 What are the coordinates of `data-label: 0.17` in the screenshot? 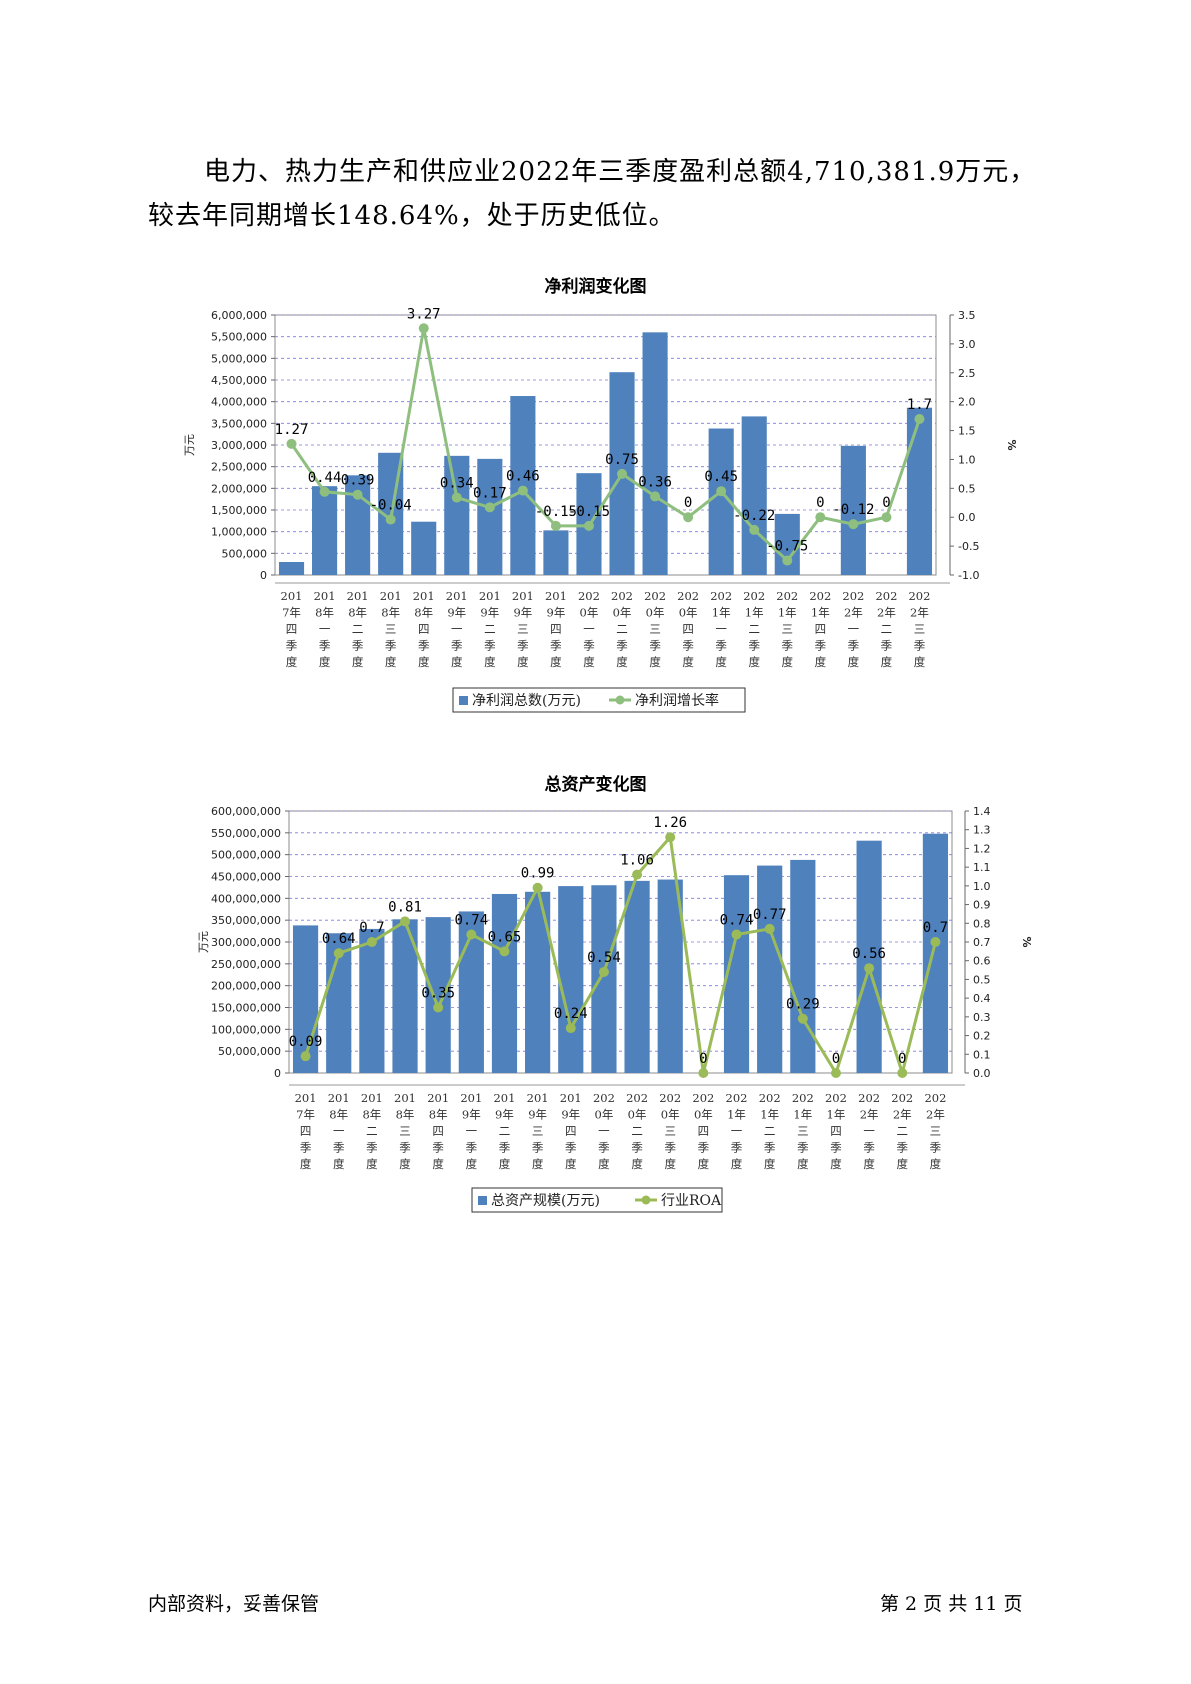 It's located at (490, 493).